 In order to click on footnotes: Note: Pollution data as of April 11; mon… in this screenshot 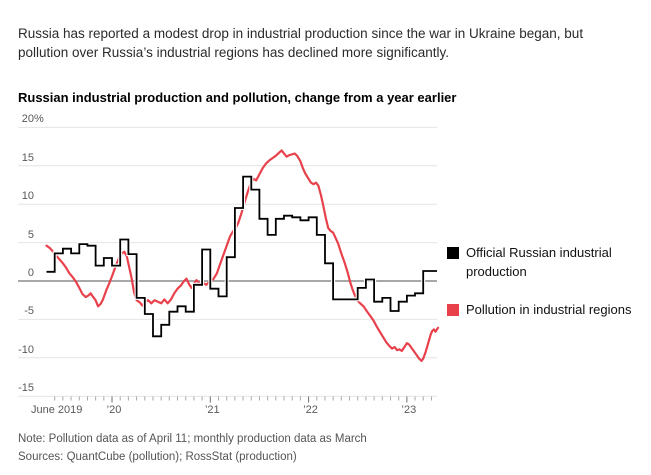, I will do `click(328, 448)`.